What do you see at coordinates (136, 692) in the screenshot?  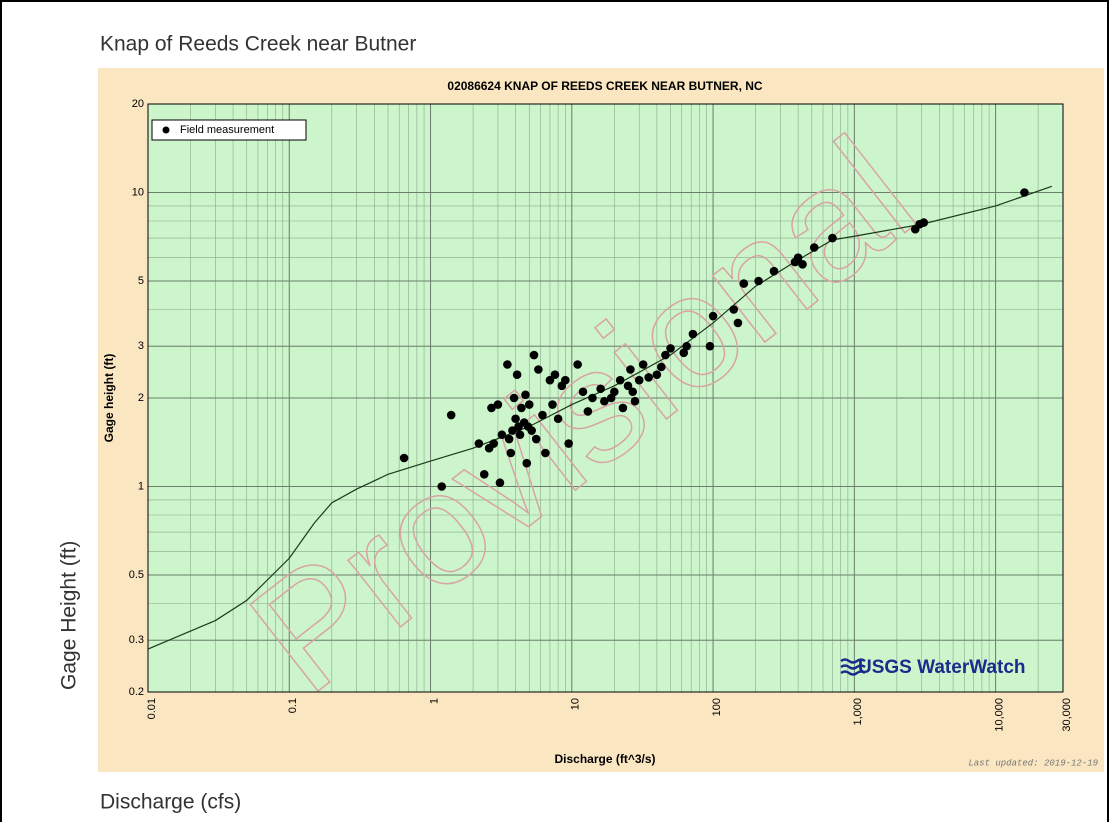 I see `y-tick-label: 0.2` at bounding box center [136, 692].